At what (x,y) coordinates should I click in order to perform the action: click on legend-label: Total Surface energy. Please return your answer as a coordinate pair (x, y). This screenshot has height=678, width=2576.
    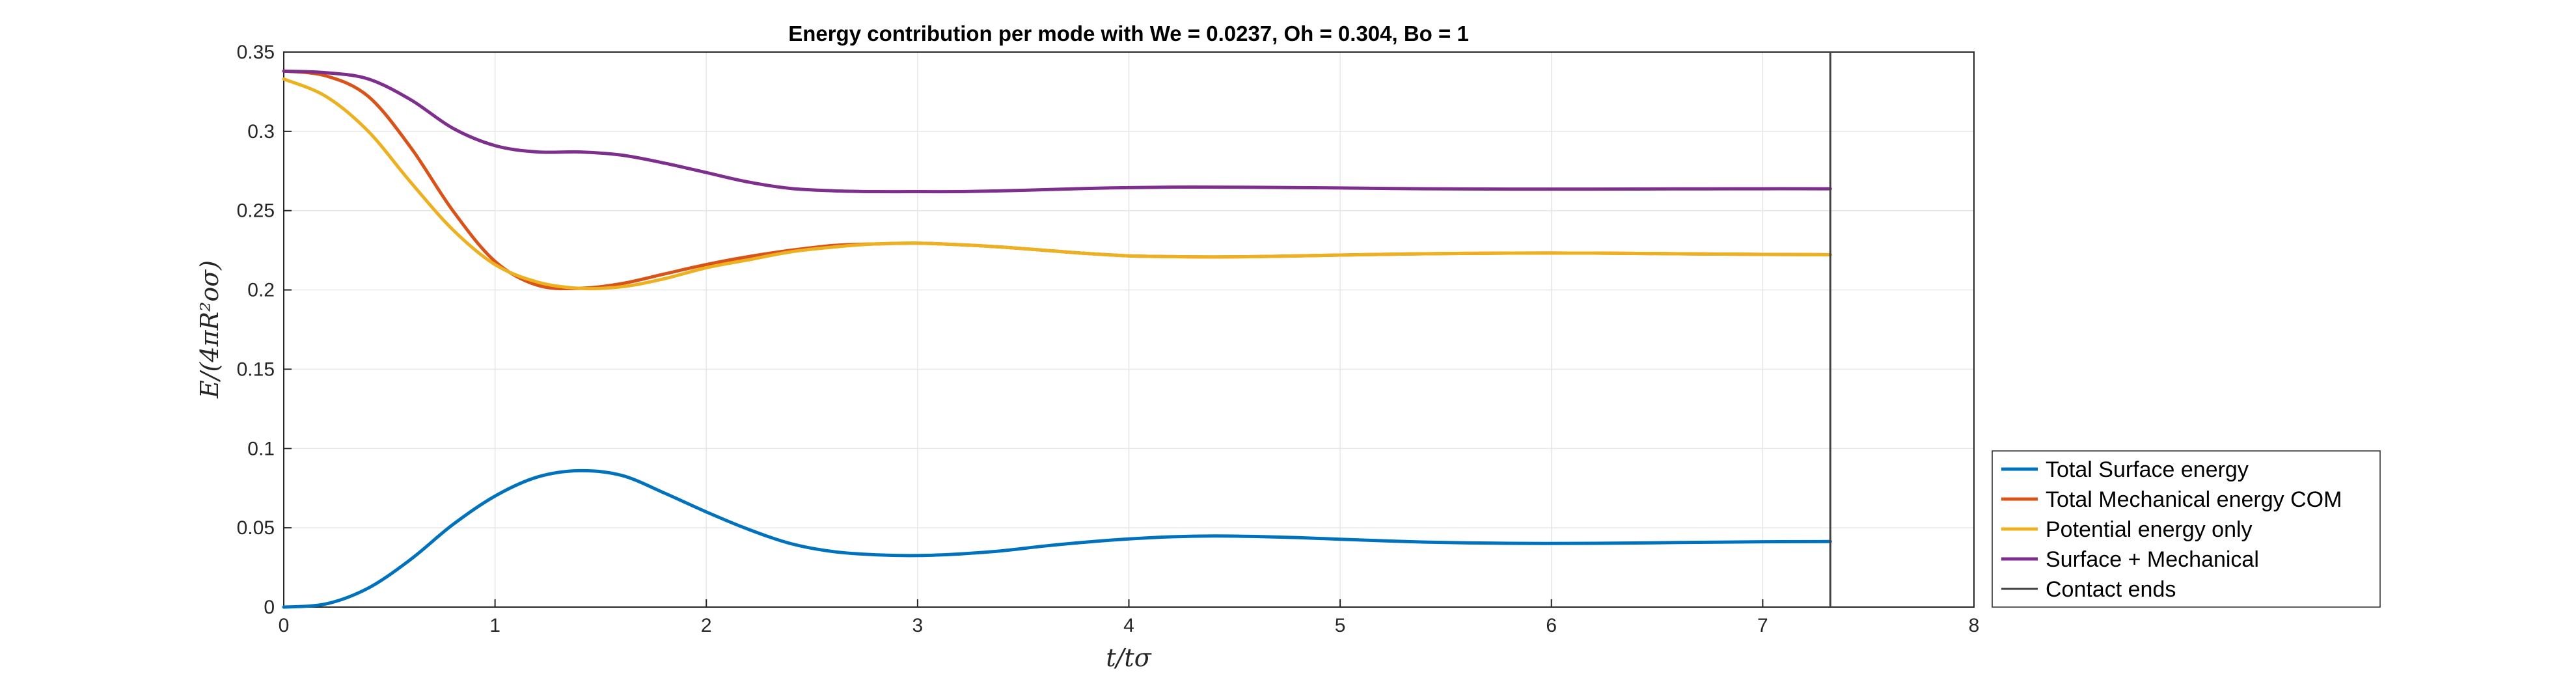
    Looking at the image, I should click on (2148, 469).